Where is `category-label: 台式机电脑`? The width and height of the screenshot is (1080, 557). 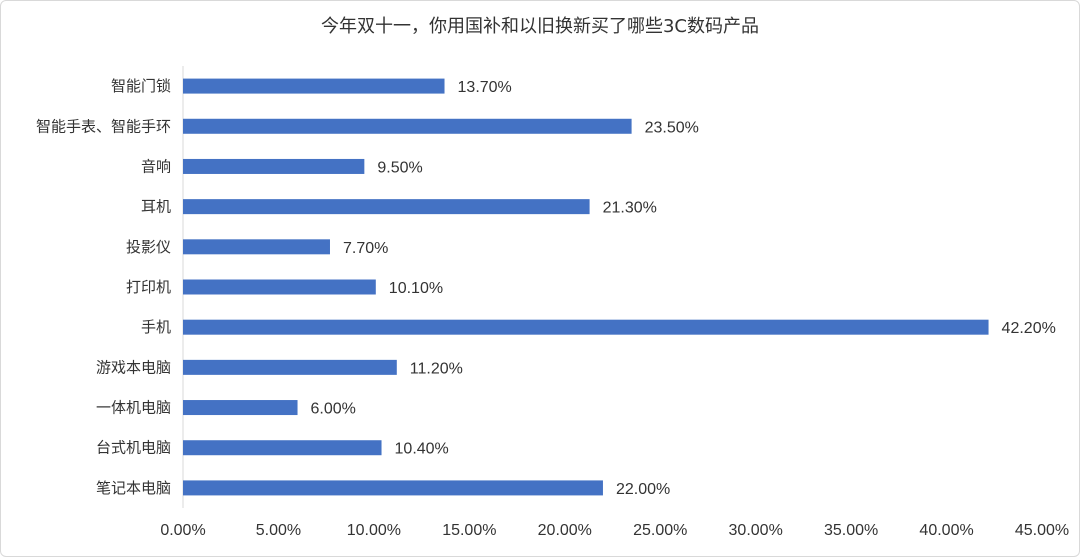
category-label: 台式机电脑 is located at coordinates (133, 448).